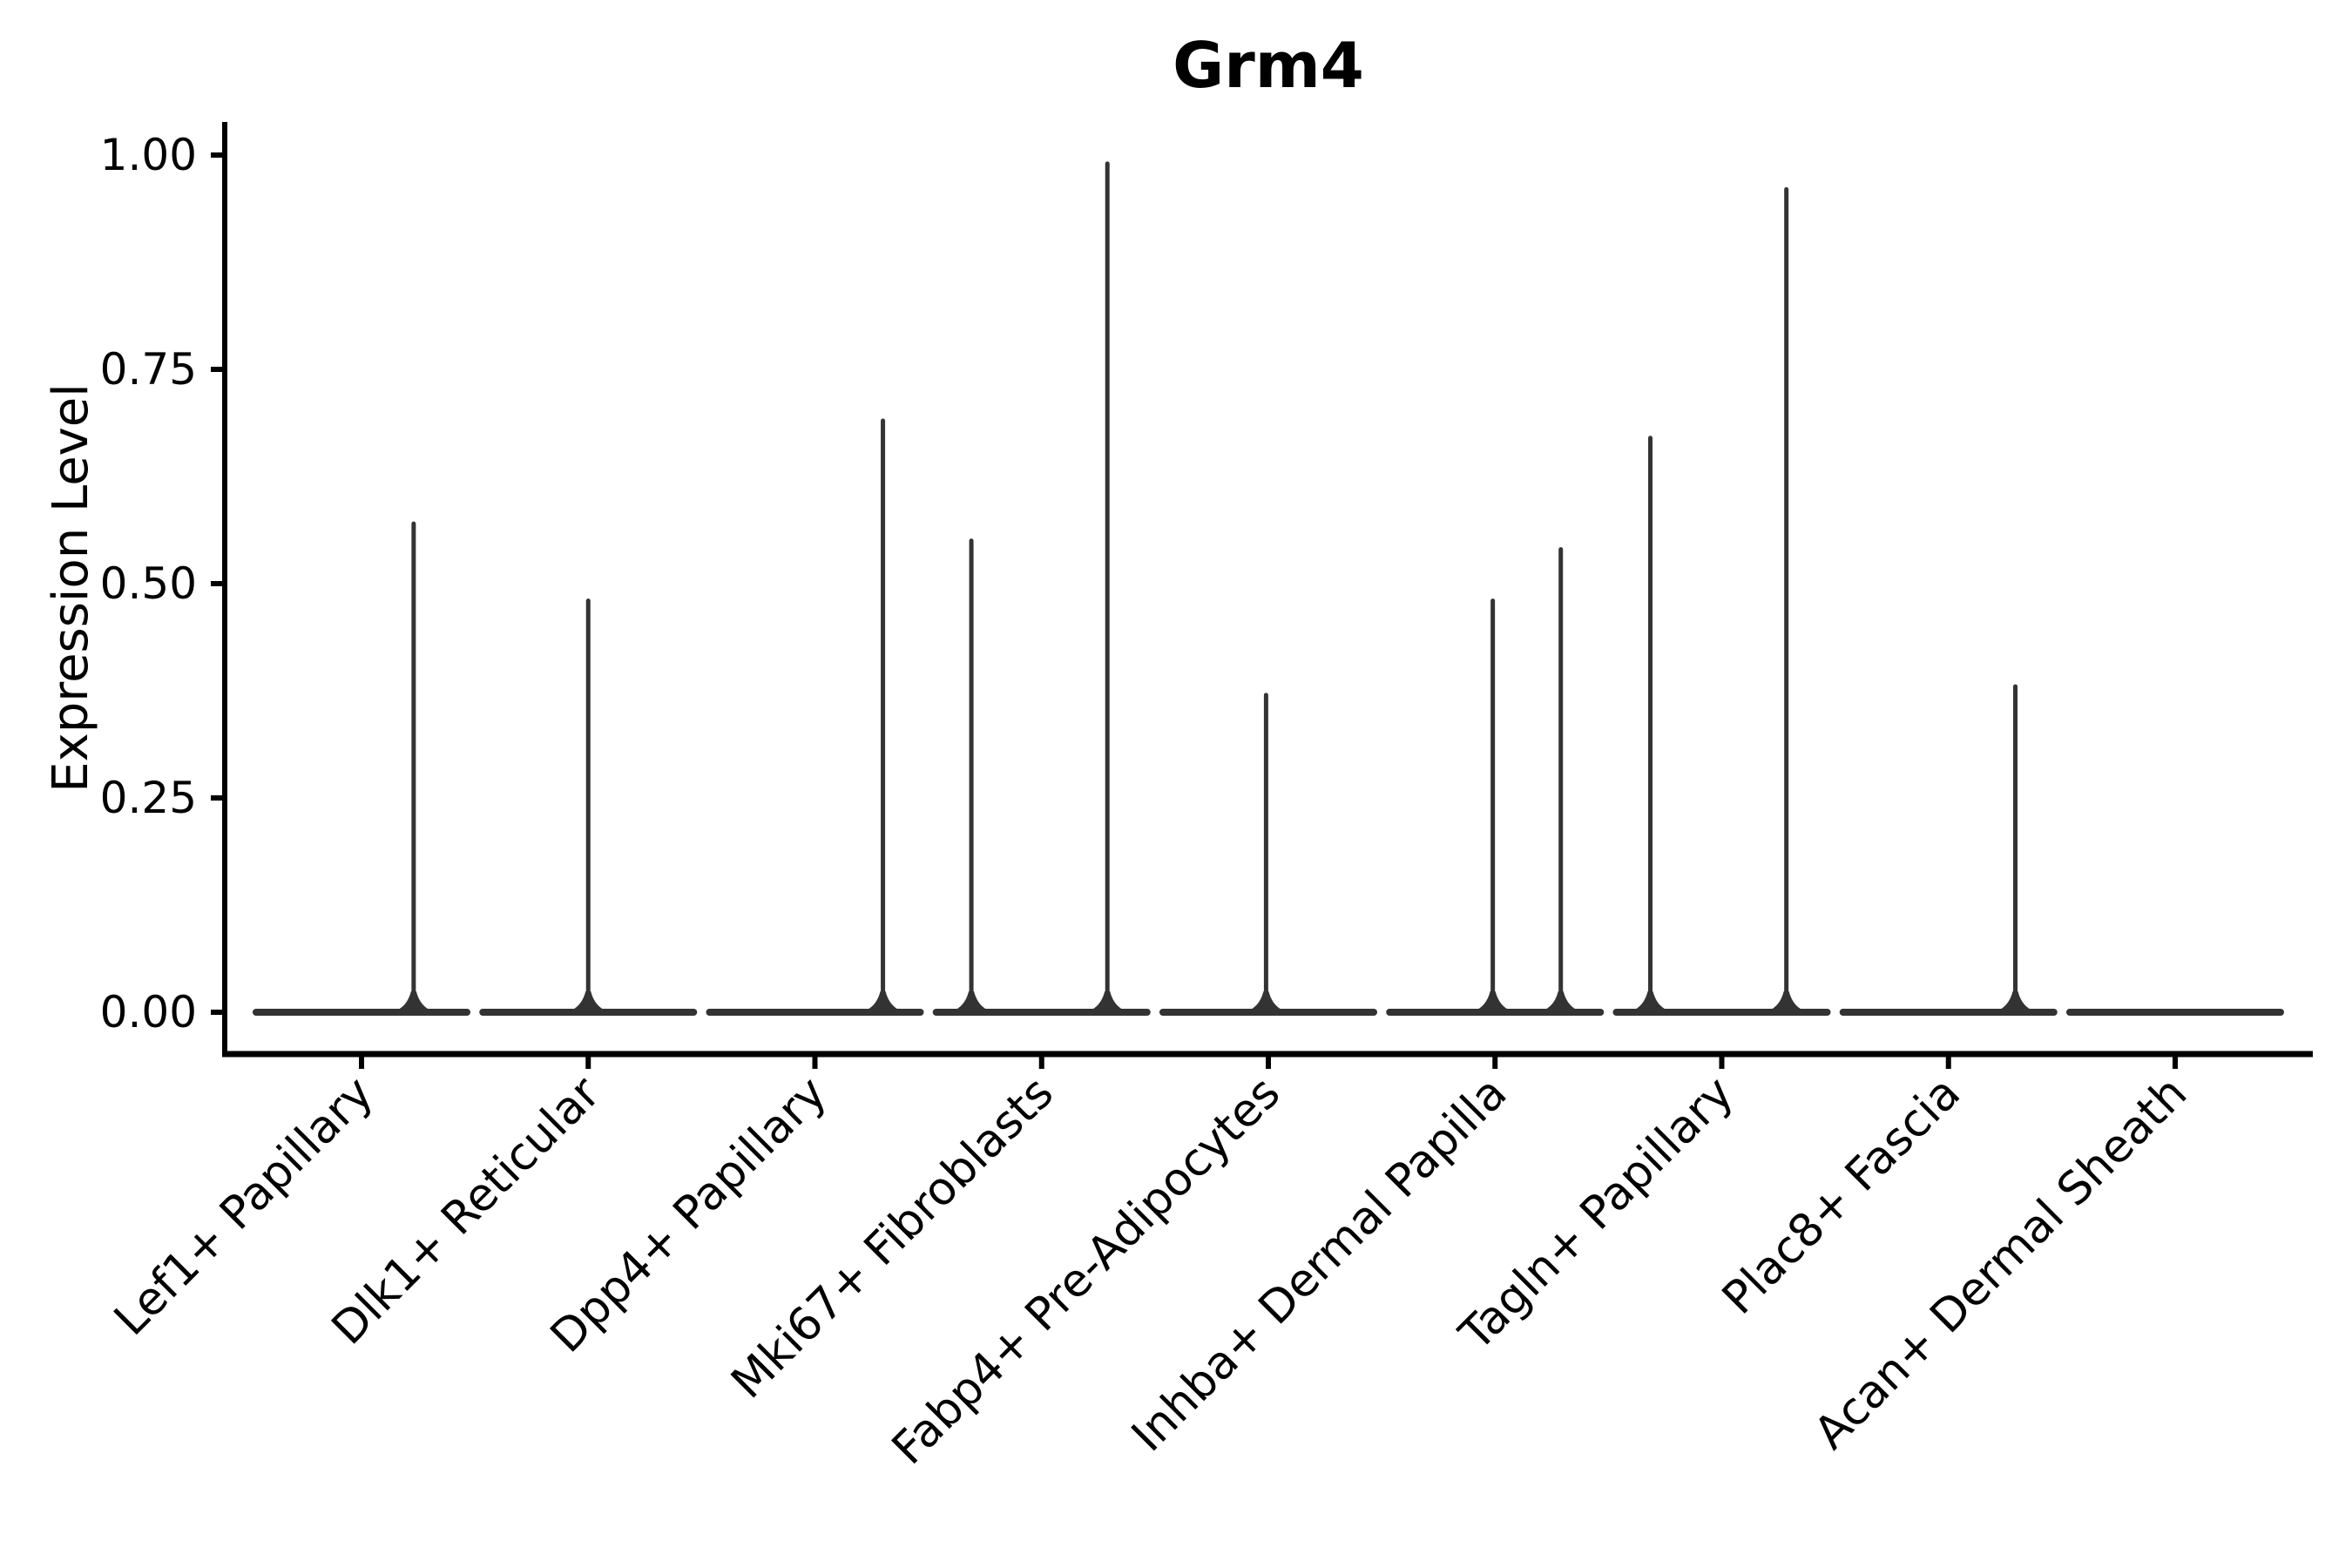 The width and height of the screenshot is (2352, 1568). What do you see at coordinates (71, 588) in the screenshot?
I see `y-axis-label: Expression Level` at bounding box center [71, 588].